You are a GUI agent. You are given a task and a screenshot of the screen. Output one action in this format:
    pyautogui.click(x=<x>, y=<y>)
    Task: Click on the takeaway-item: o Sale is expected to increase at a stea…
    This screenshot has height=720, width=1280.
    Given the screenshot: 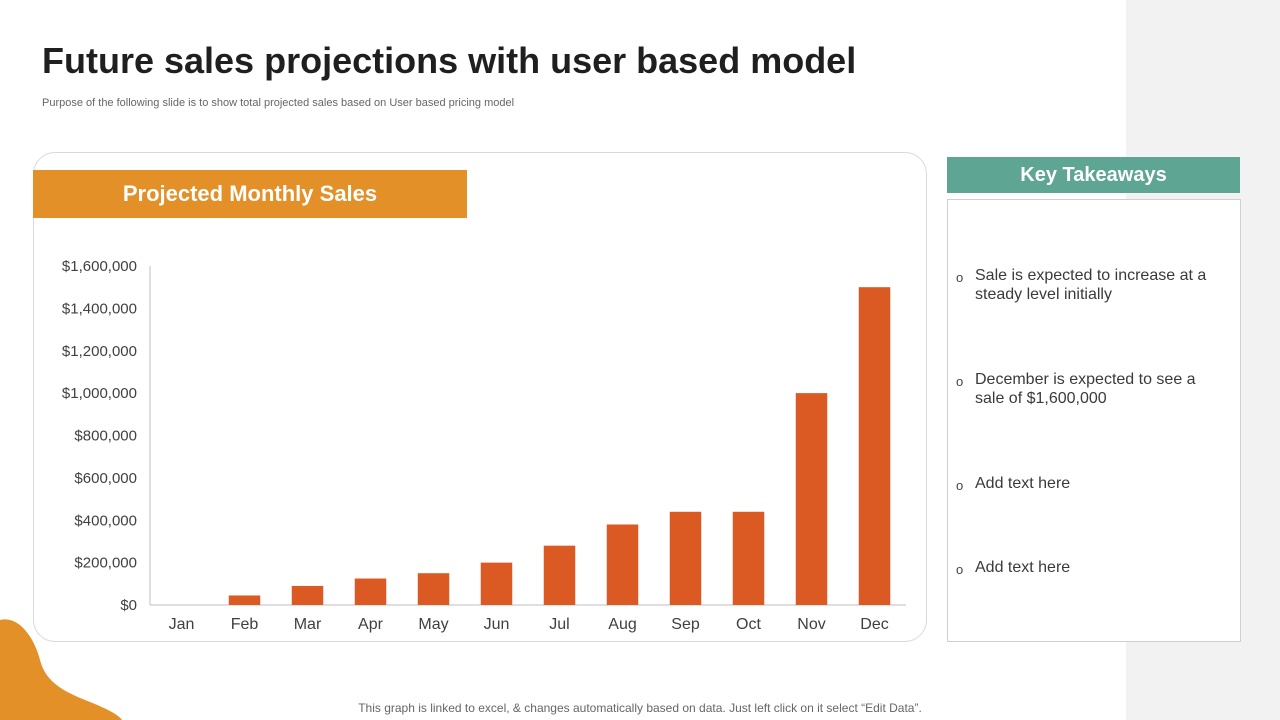 What is the action you would take?
    pyautogui.click(x=1086, y=285)
    